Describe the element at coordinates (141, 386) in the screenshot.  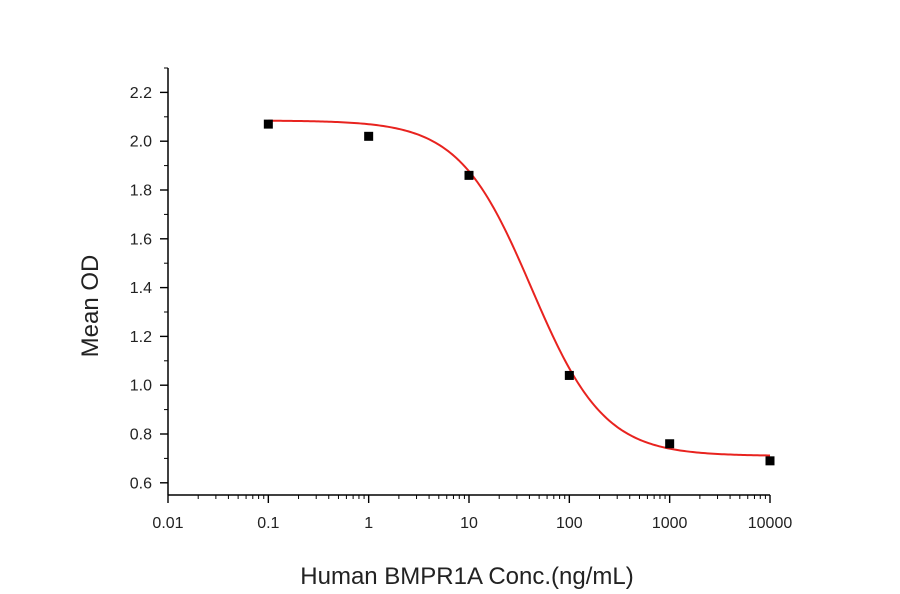
I see `y-tick-label: 1.0` at that location.